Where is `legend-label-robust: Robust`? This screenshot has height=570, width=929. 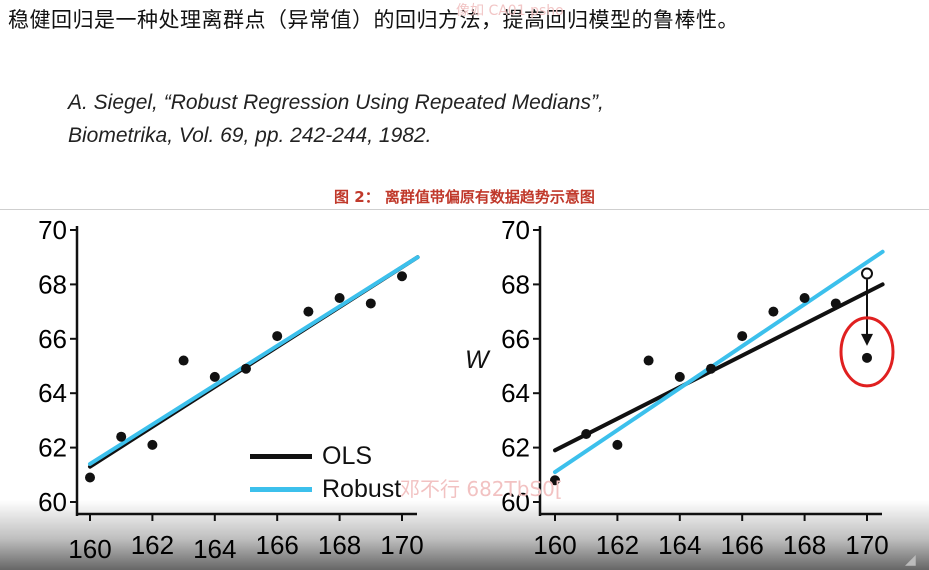
legend-label-robust: Robust is located at coordinates (362, 489).